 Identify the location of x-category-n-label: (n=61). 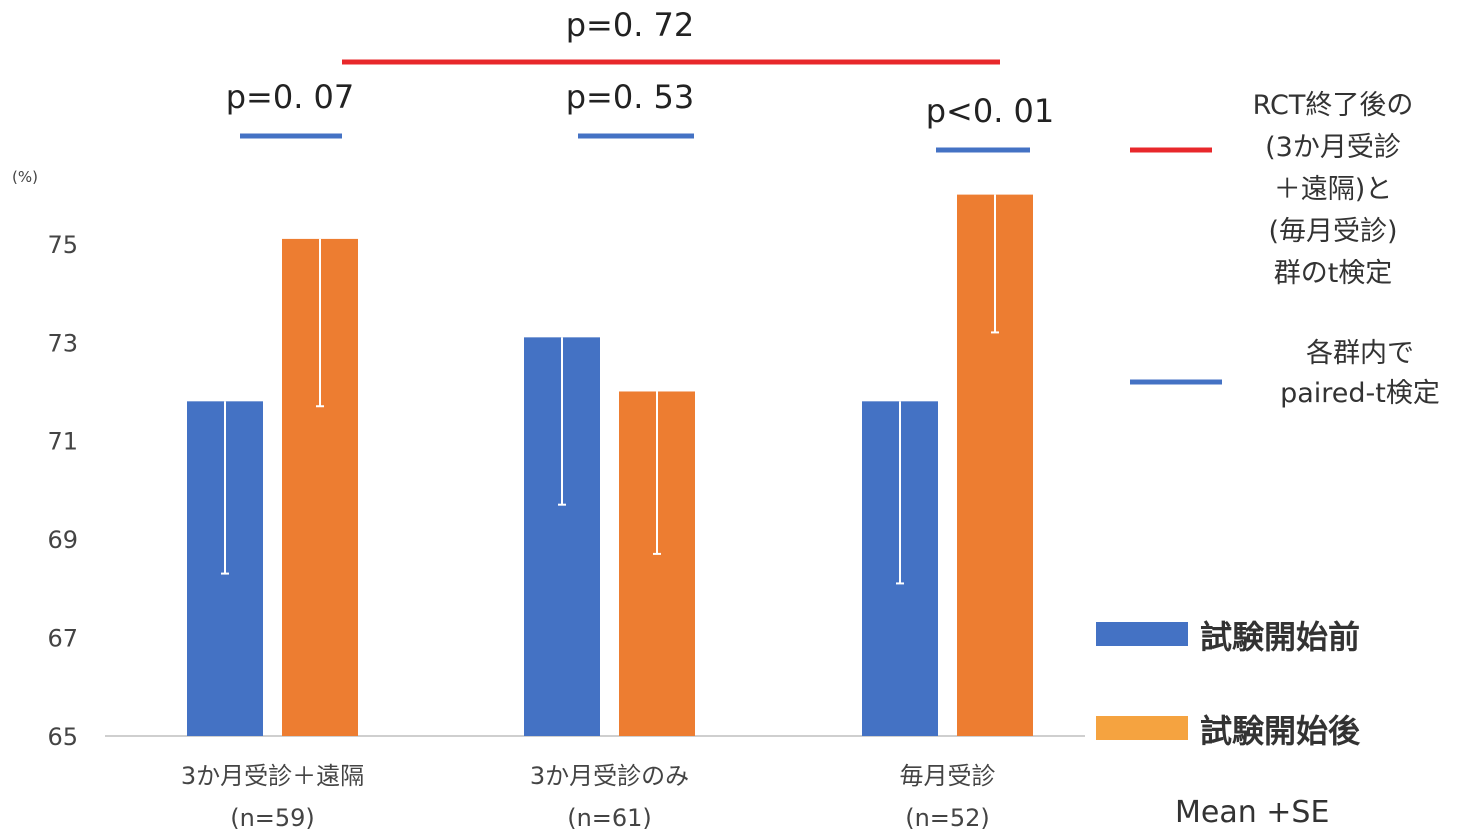
(609, 818).